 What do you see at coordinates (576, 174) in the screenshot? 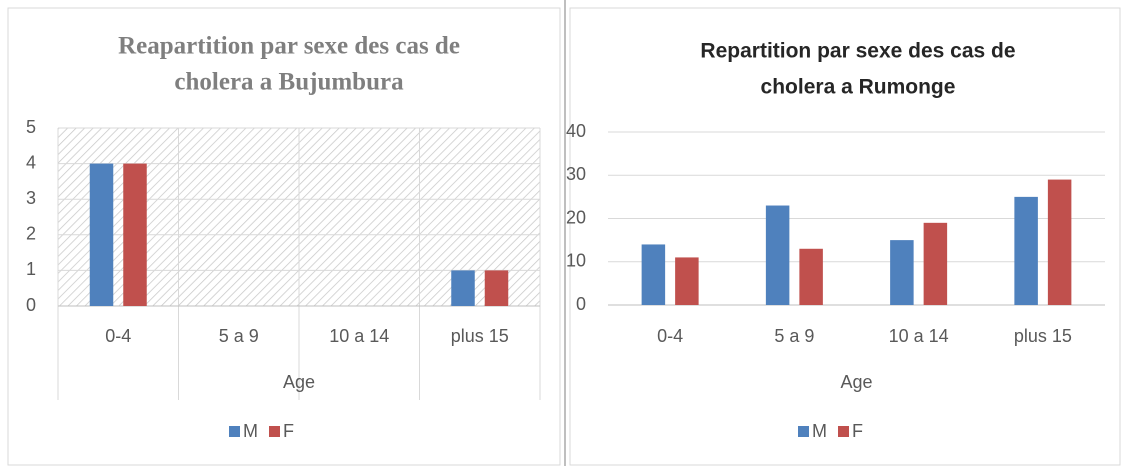
I see `y-tick-label: 30` at bounding box center [576, 174].